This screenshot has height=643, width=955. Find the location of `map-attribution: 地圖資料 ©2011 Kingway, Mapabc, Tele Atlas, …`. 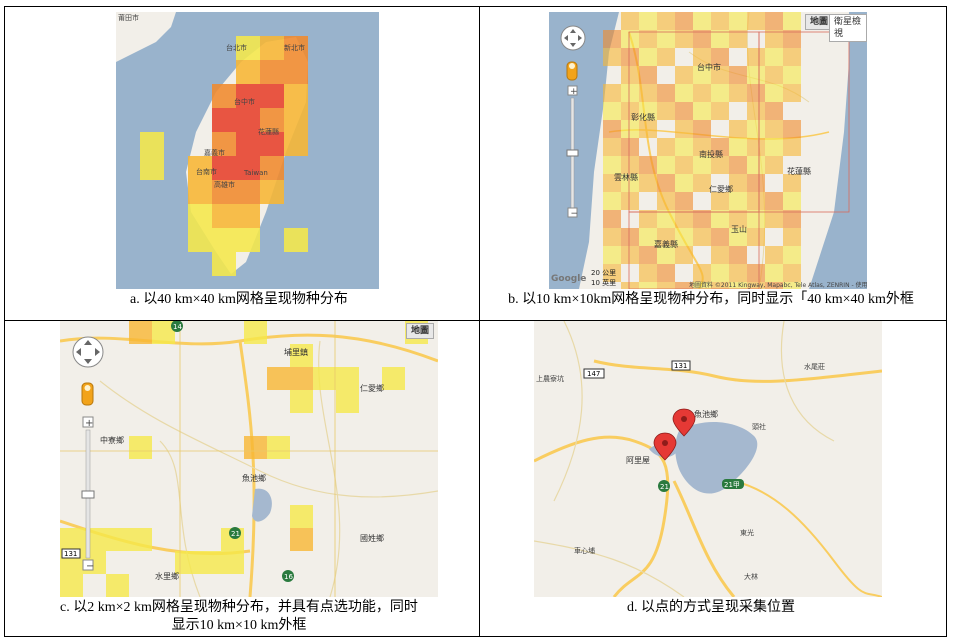

map-attribution: 地圖資料 ©2011 Kingway, Mapabc, Tele Atlas, … is located at coordinates (778, 285).